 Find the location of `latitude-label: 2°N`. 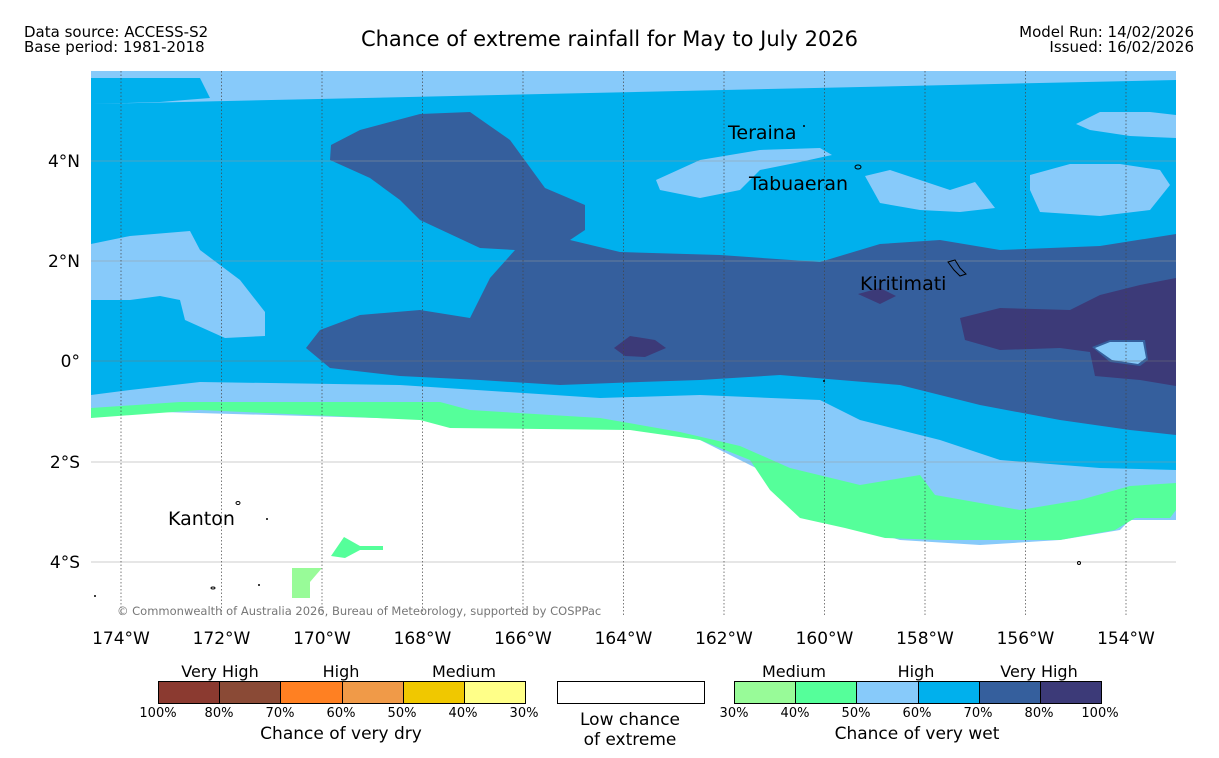

latitude-label: 2°N is located at coordinates (64, 262).